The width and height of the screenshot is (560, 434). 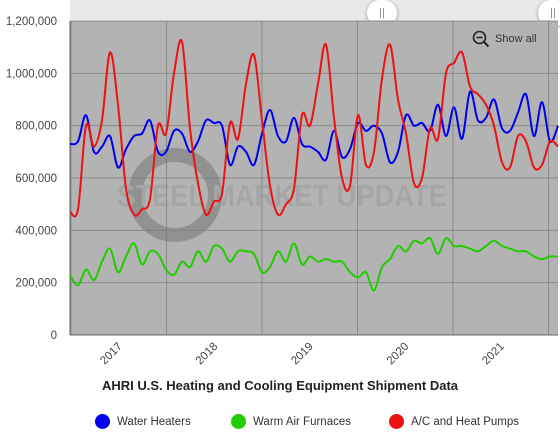 I want to click on y-tick-label: 1,200,000, so click(x=31, y=22).